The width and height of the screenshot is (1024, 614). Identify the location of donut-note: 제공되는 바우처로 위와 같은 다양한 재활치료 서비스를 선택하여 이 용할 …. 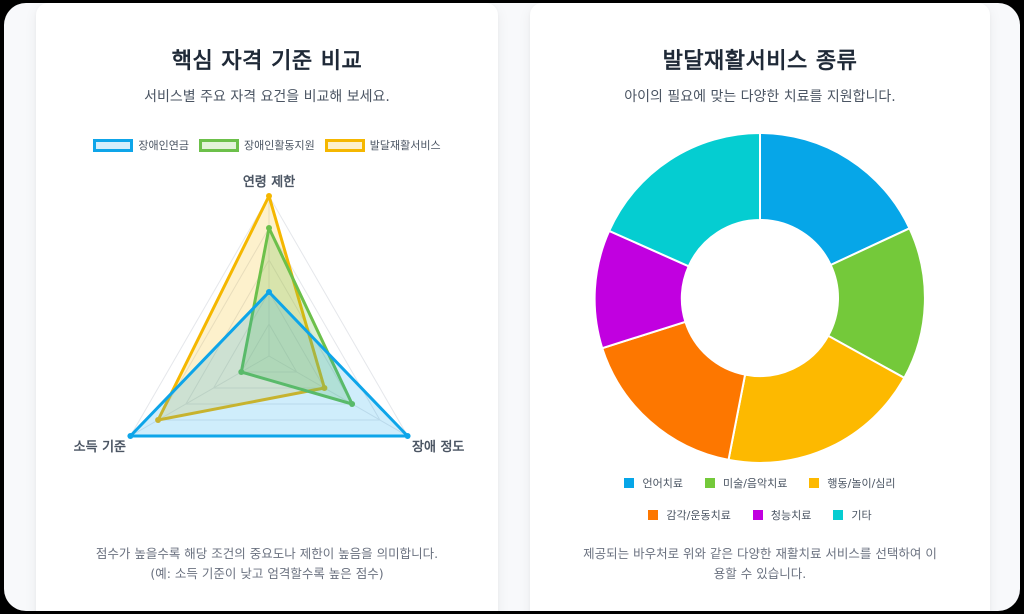
(760, 564).